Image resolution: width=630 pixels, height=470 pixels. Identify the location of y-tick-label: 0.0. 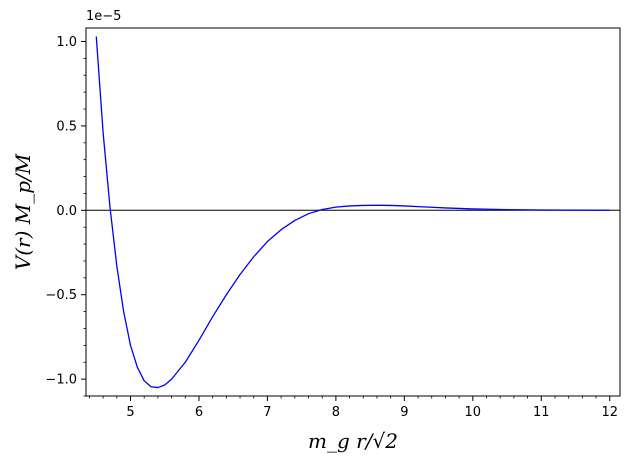
(66, 211).